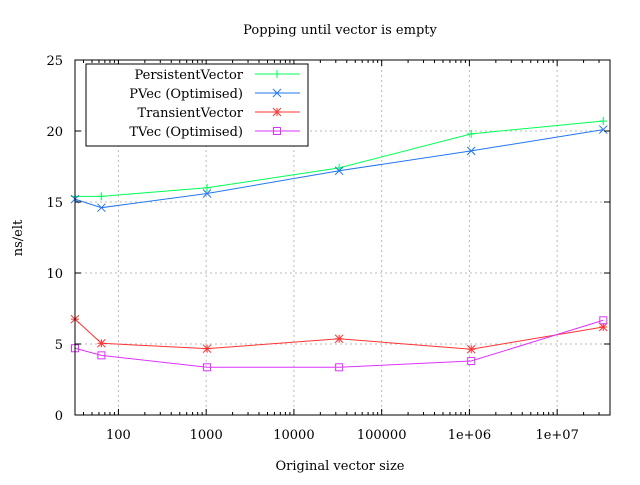 The image size is (640, 485). I want to click on legend-box, so click(197, 105).